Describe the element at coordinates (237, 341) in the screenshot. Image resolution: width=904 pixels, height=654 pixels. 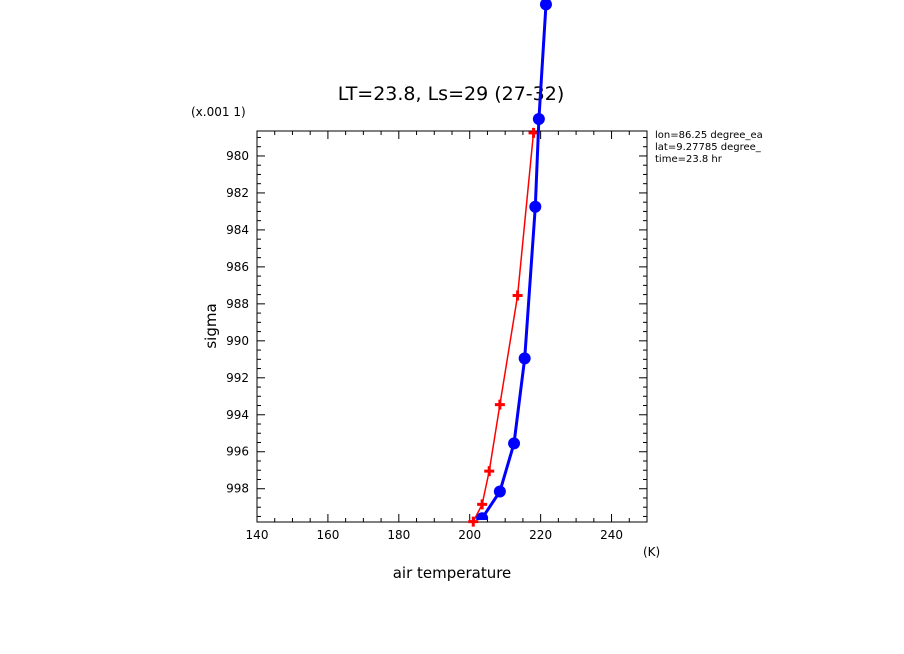
I see `y-tick-label: 990` at that location.